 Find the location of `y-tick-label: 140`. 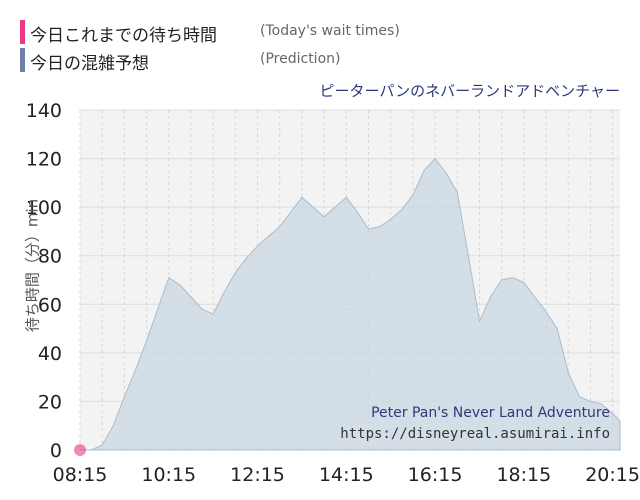

y-tick-label: 140 is located at coordinates (44, 111).